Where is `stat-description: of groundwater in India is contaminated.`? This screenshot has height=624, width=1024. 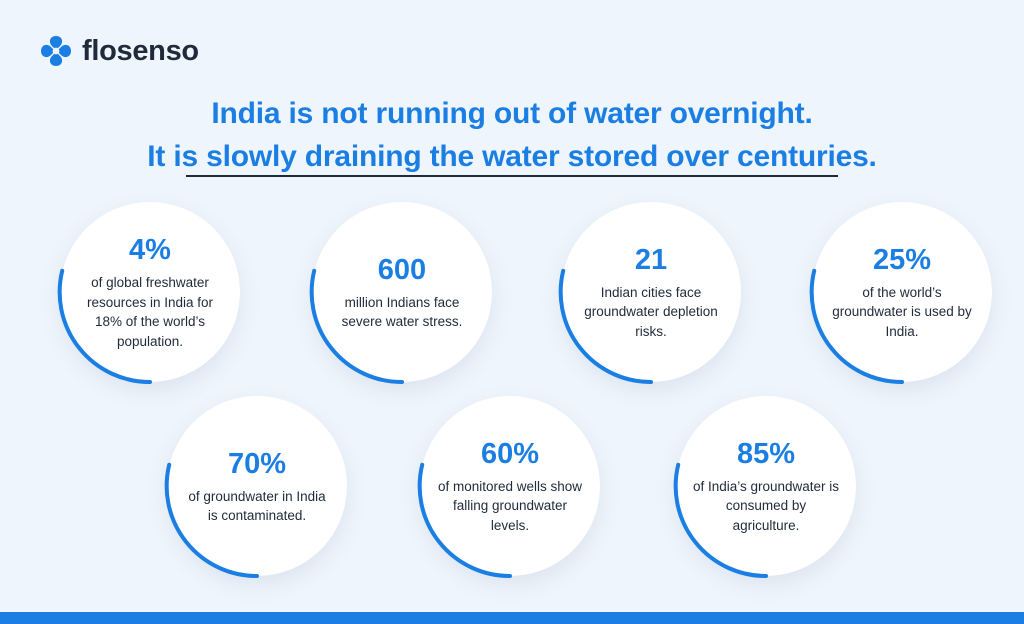 stat-description: of groundwater in India is contaminated. is located at coordinates (257, 506).